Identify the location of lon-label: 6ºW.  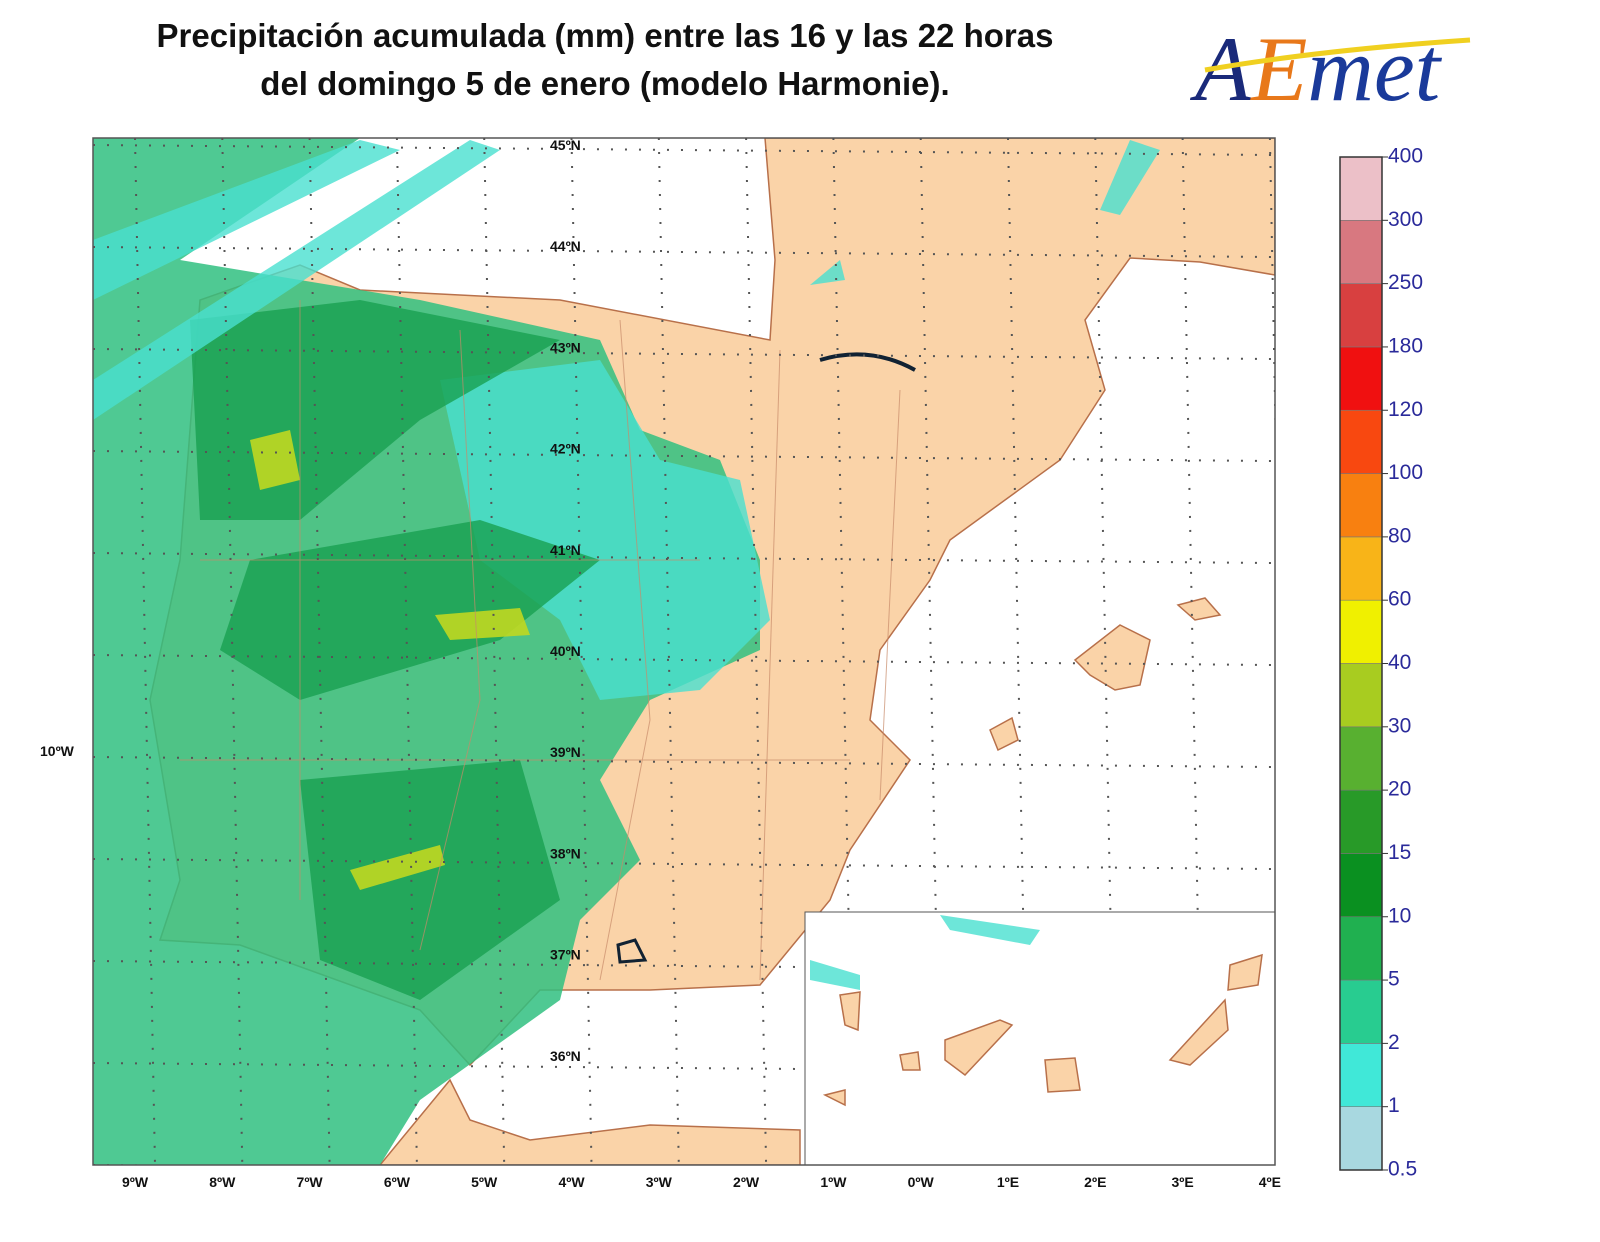
(397, 1182).